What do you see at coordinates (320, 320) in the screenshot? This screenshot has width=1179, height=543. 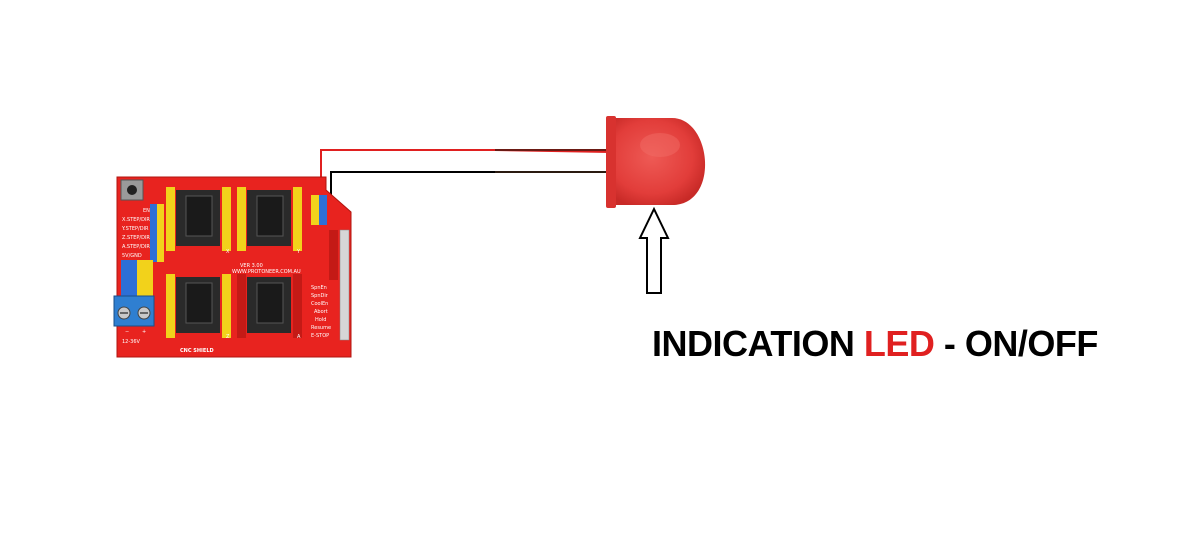 I see `label-hold: Hold` at bounding box center [320, 320].